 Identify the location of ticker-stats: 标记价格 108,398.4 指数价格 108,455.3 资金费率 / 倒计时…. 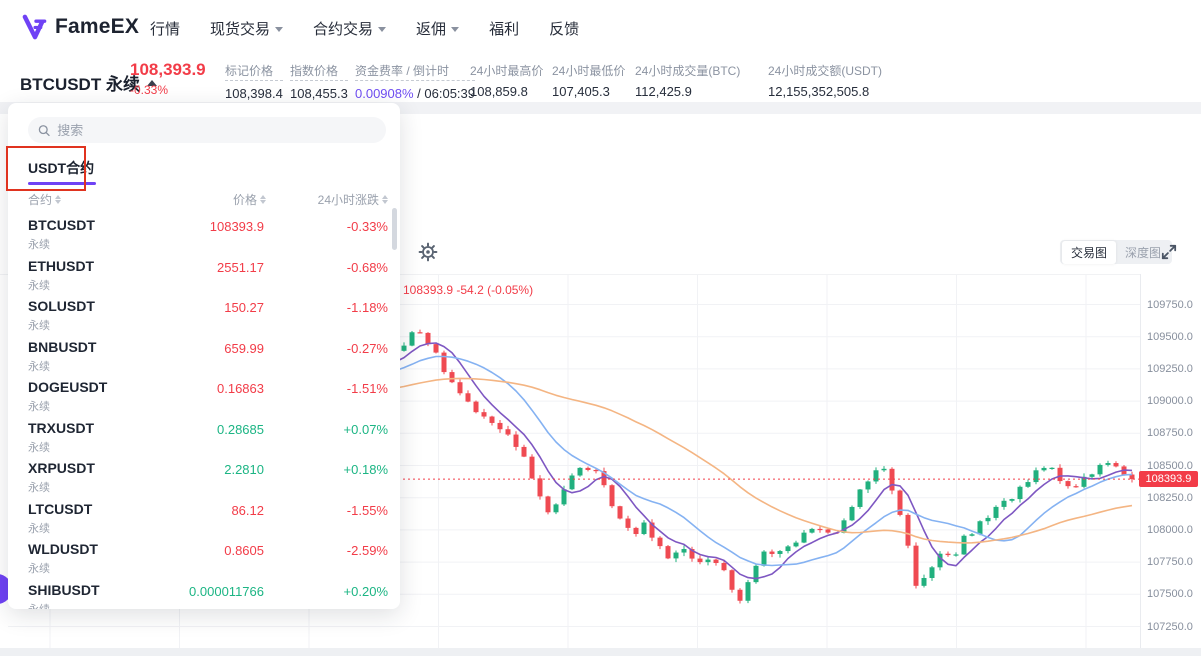
(600, 82).